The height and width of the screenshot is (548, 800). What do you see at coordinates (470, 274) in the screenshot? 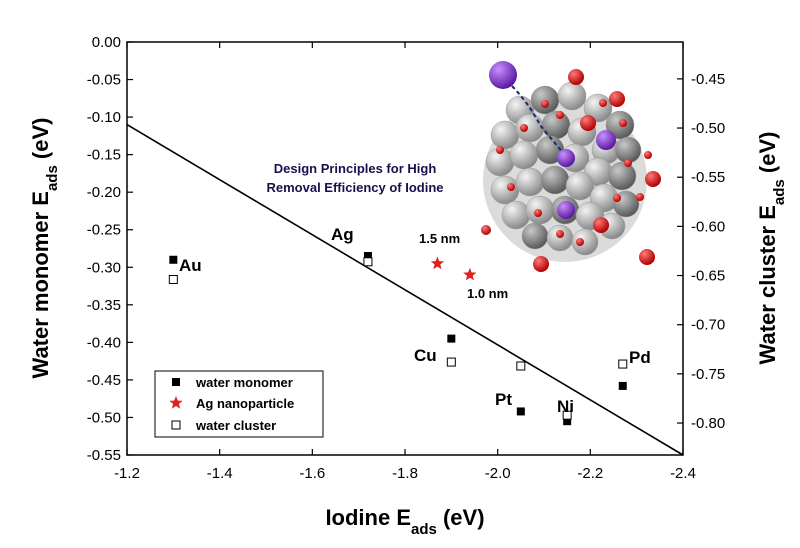
I see `ag-nanoparticle-point-1-0-nm` at bounding box center [470, 274].